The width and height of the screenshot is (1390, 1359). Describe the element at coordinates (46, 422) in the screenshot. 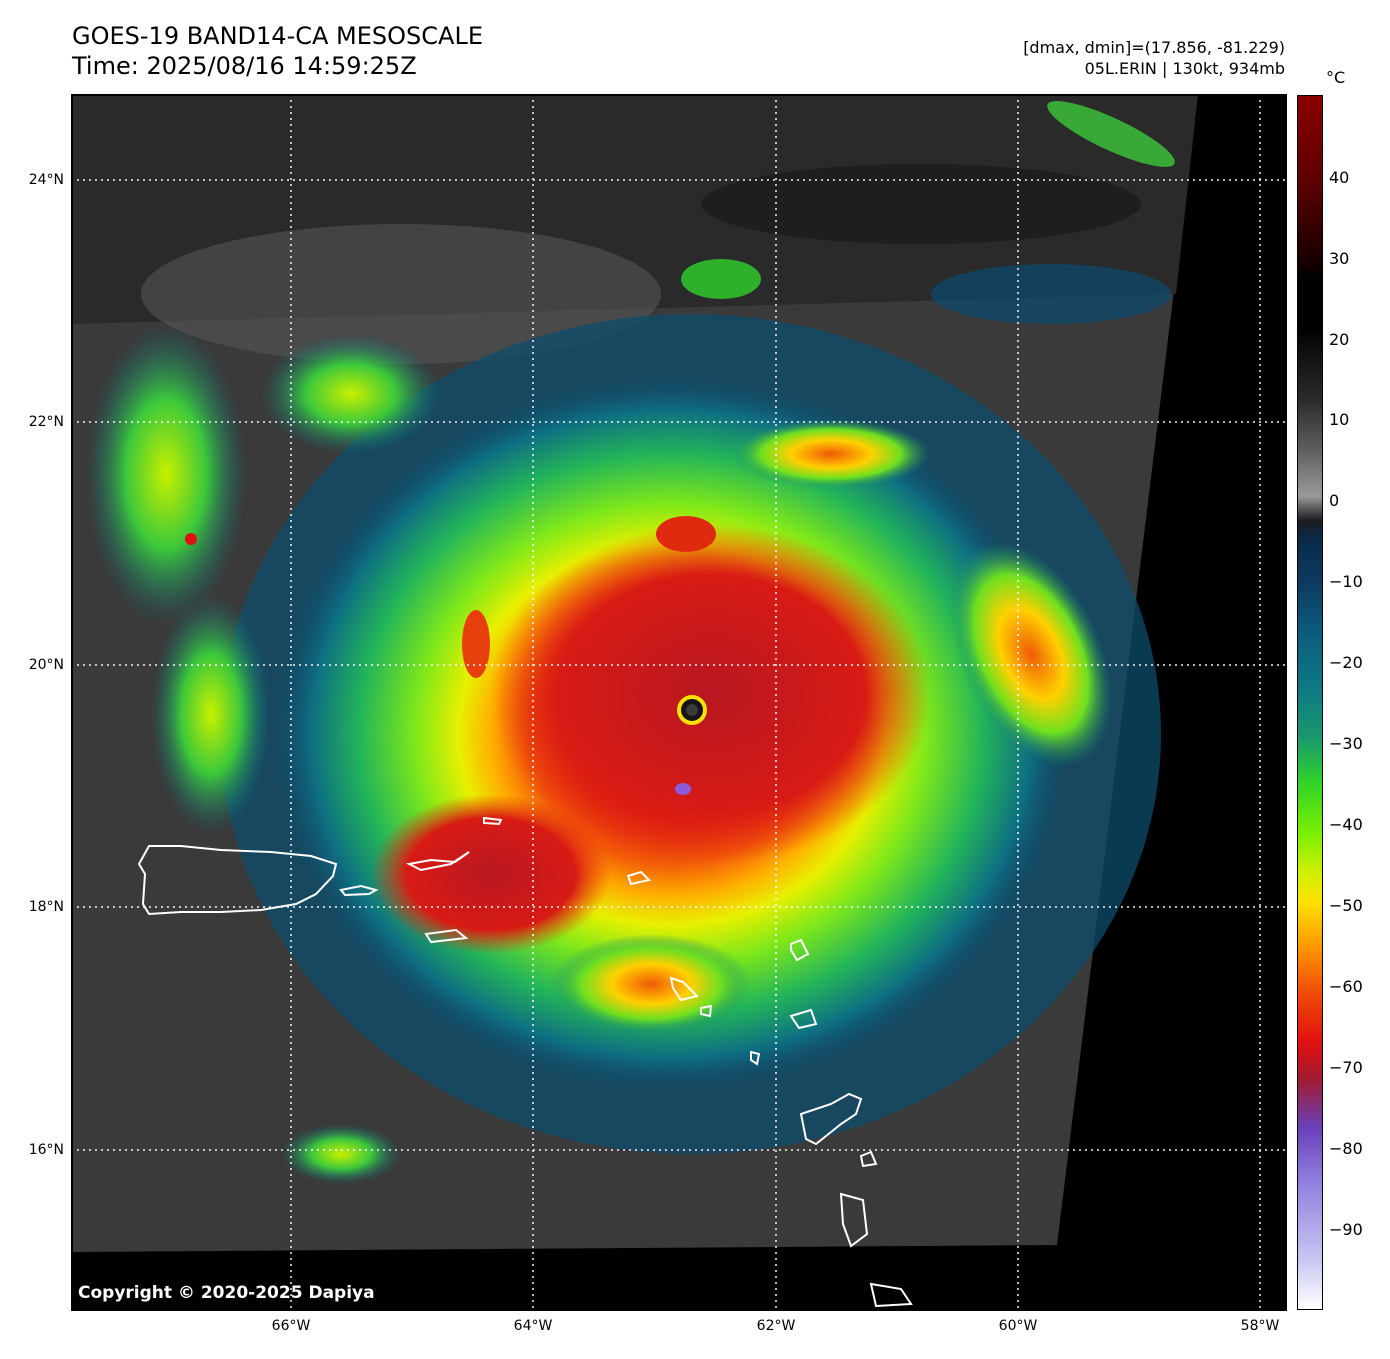

I see `lat-label-22n: 22°N` at that location.